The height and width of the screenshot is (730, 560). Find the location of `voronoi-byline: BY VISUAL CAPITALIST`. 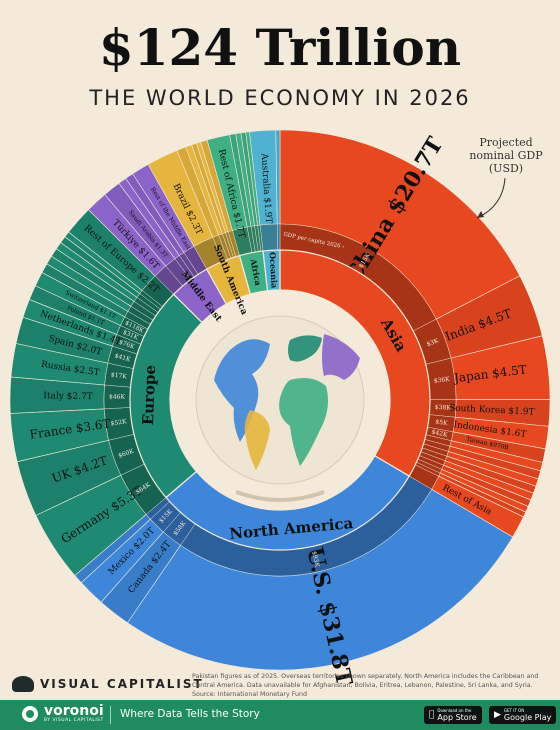

voronoi-byline: BY VISUAL CAPITALIST is located at coordinates (74, 720).